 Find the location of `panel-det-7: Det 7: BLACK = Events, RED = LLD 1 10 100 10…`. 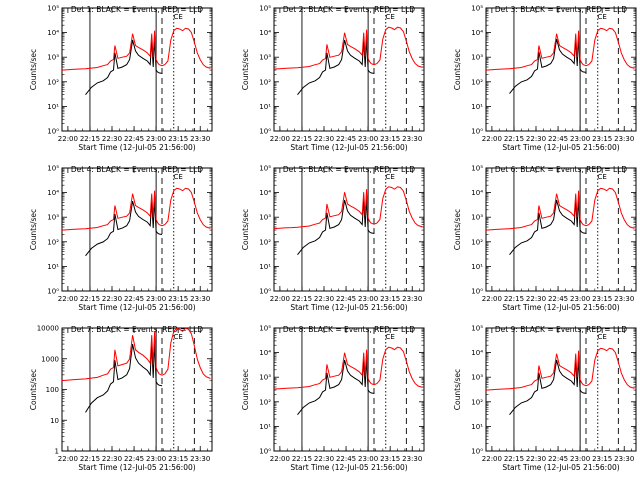

panel-det-7: Det 7: BLACK = Events, RED = LLD 1 10 100 10… is located at coordinates (121, 398).